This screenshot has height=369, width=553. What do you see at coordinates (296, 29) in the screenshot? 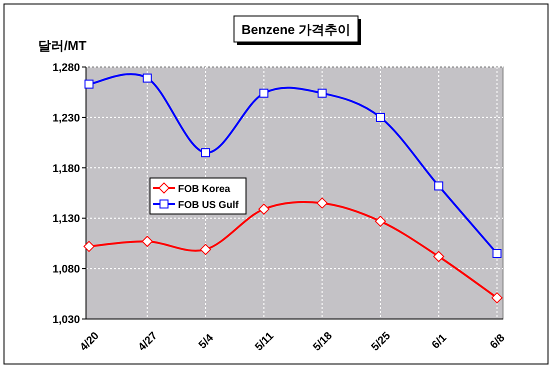
I see `chart-title: Benzene 가격추이` at bounding box center [296, 29].